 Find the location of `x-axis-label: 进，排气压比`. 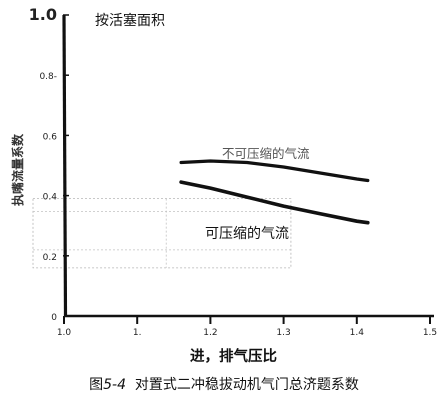

x-axis-label: 进，排气压比 is located at coordinates (233, 356).